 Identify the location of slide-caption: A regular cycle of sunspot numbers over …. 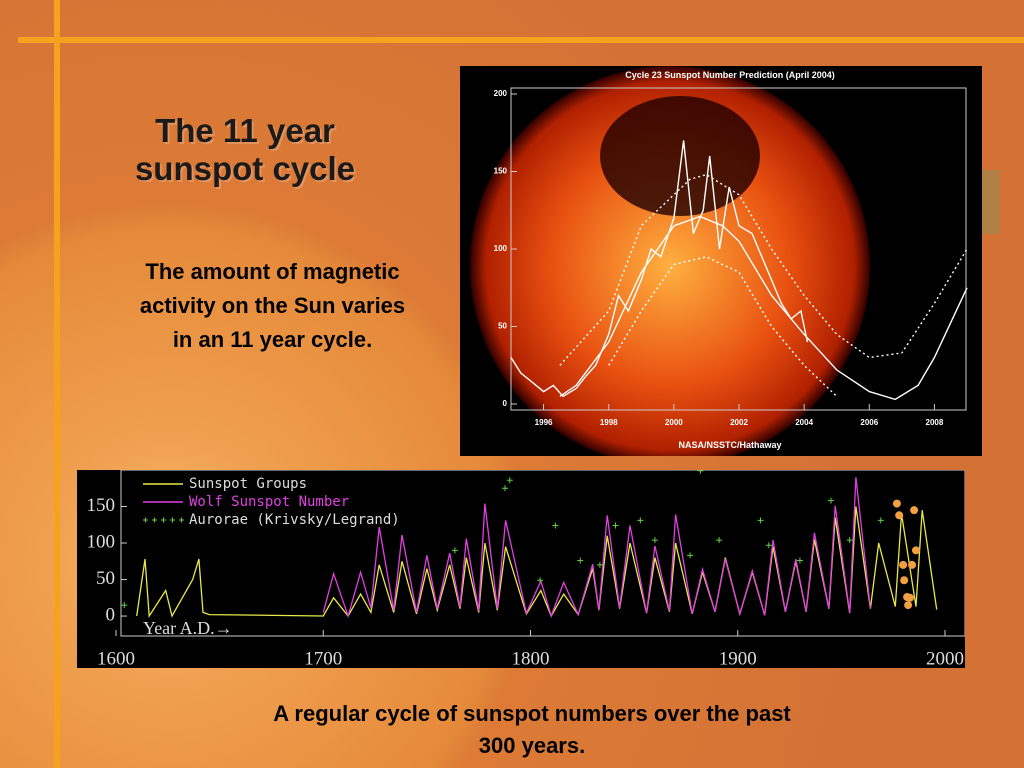
(532, 729).